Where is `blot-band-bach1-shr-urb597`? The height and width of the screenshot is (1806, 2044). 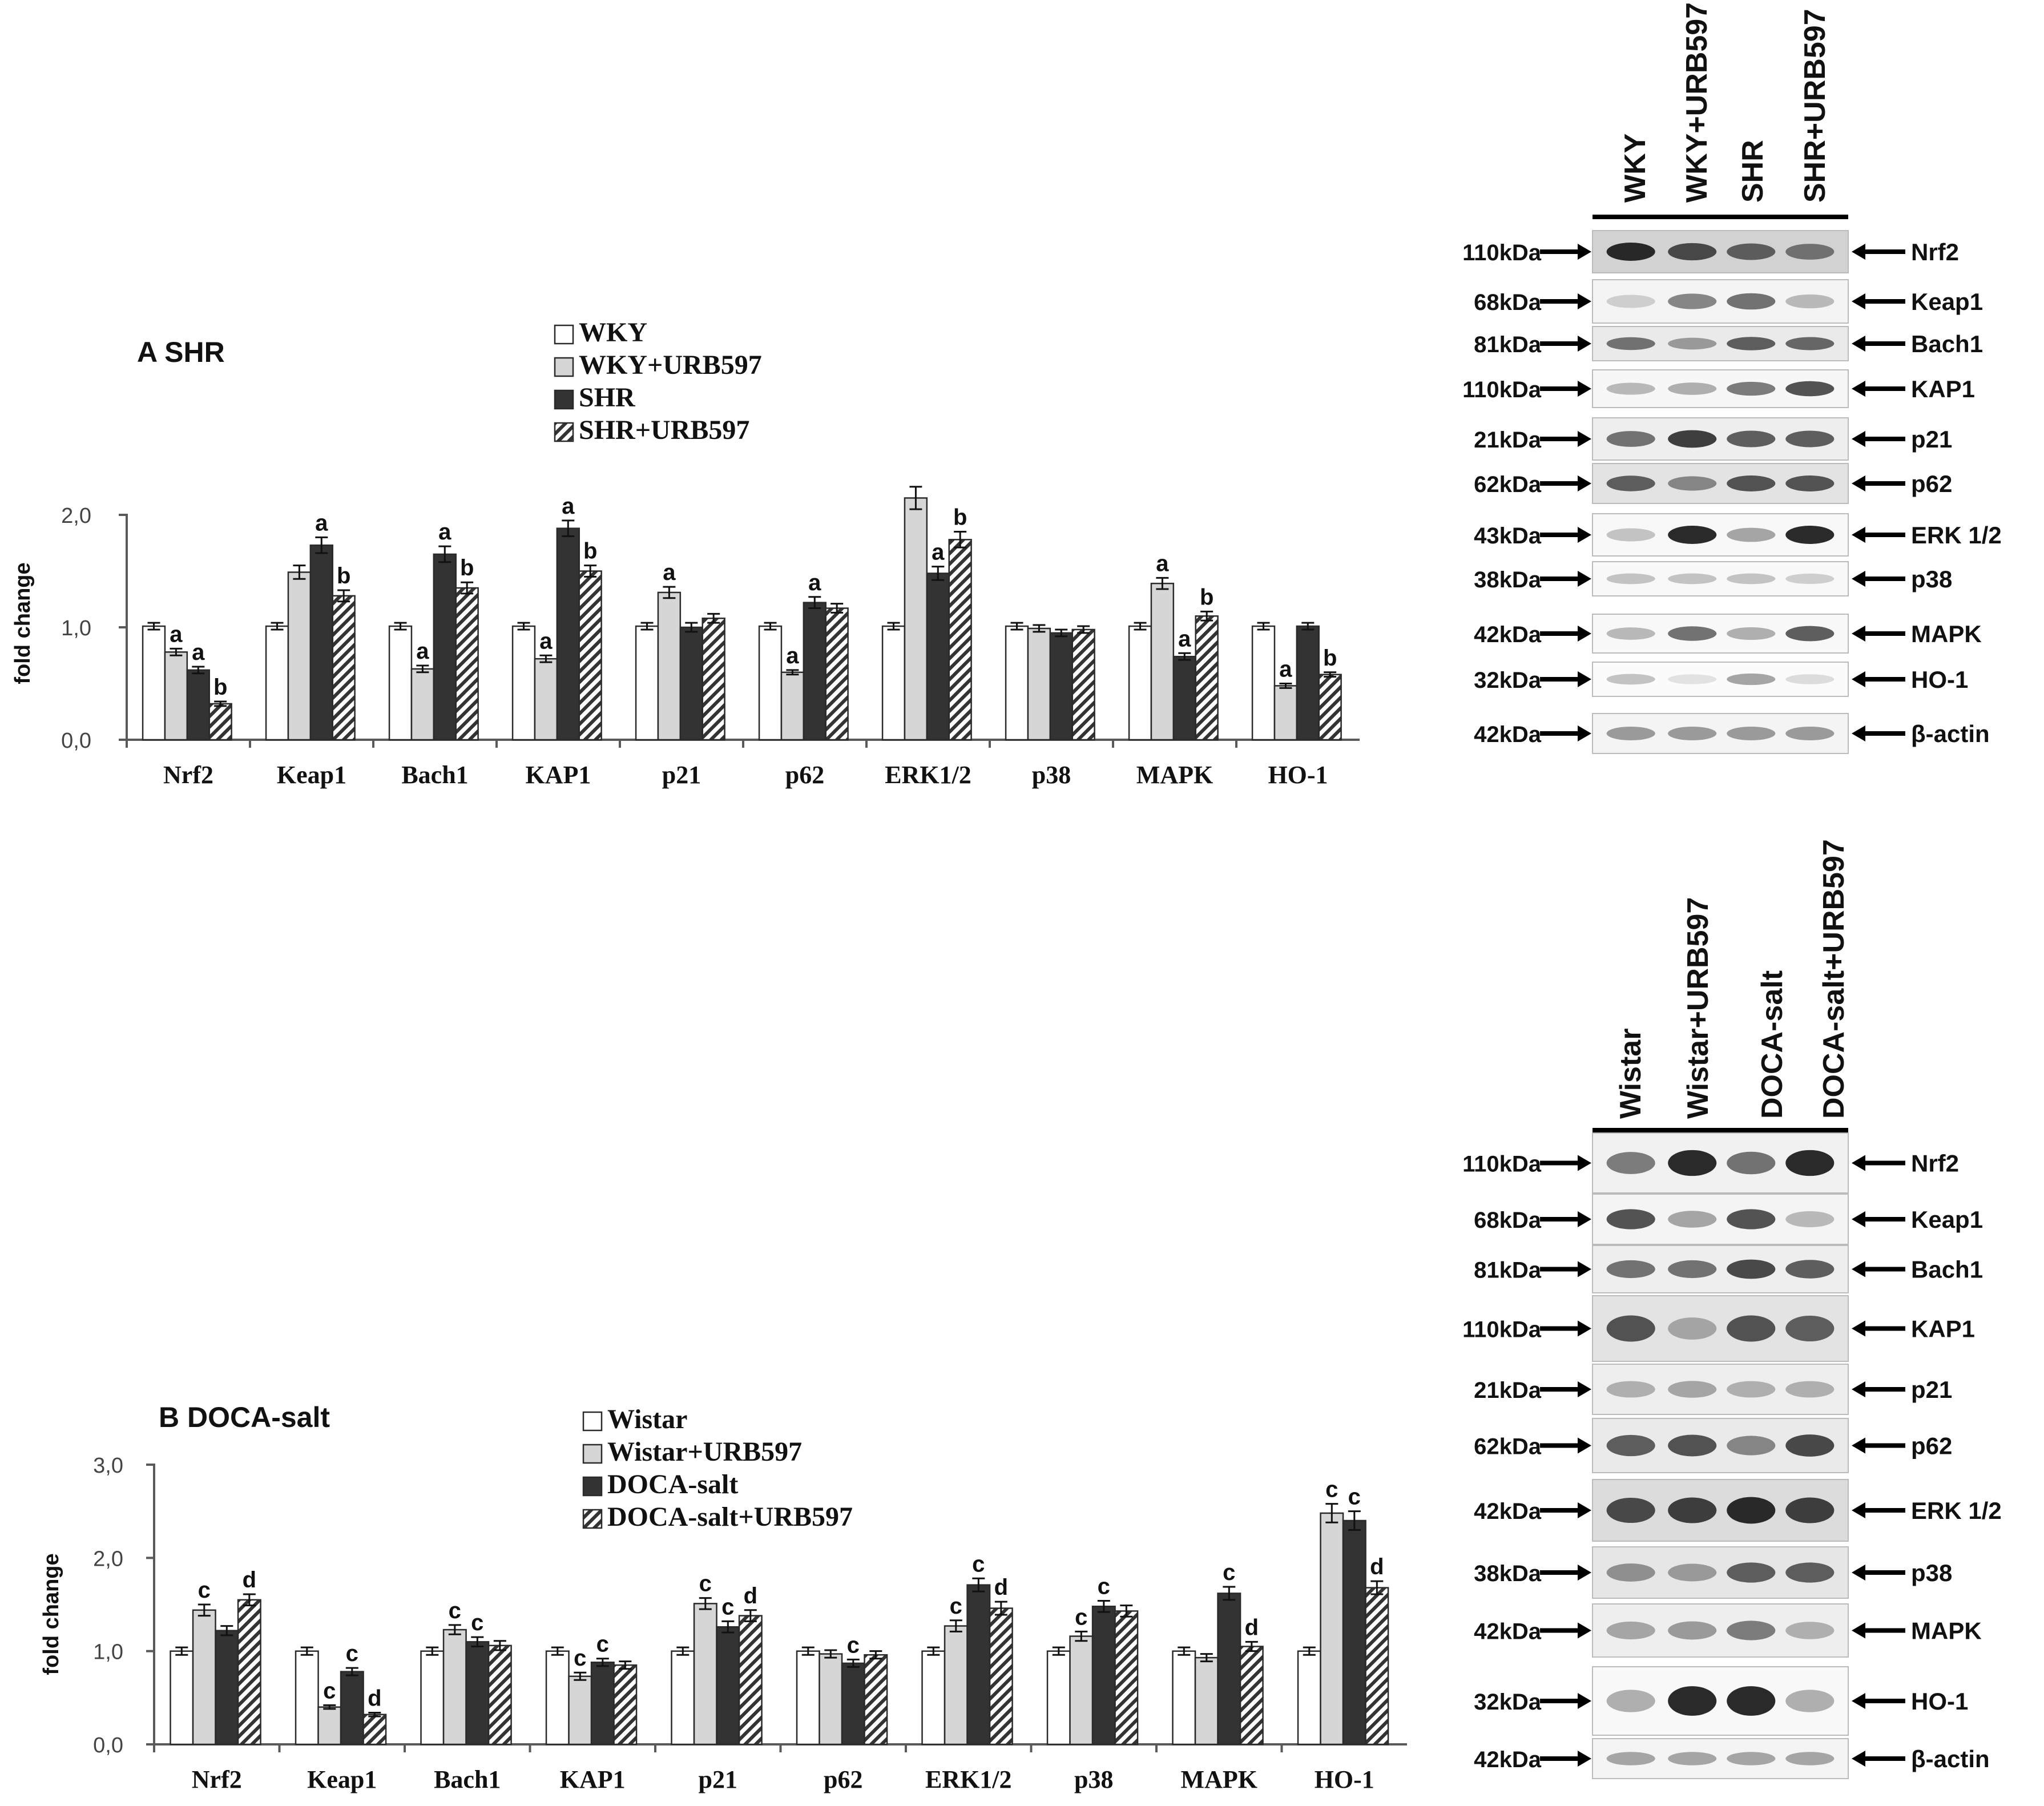 blot-band-bach1-shr-urb597 is located at coordinates (1810, 343).